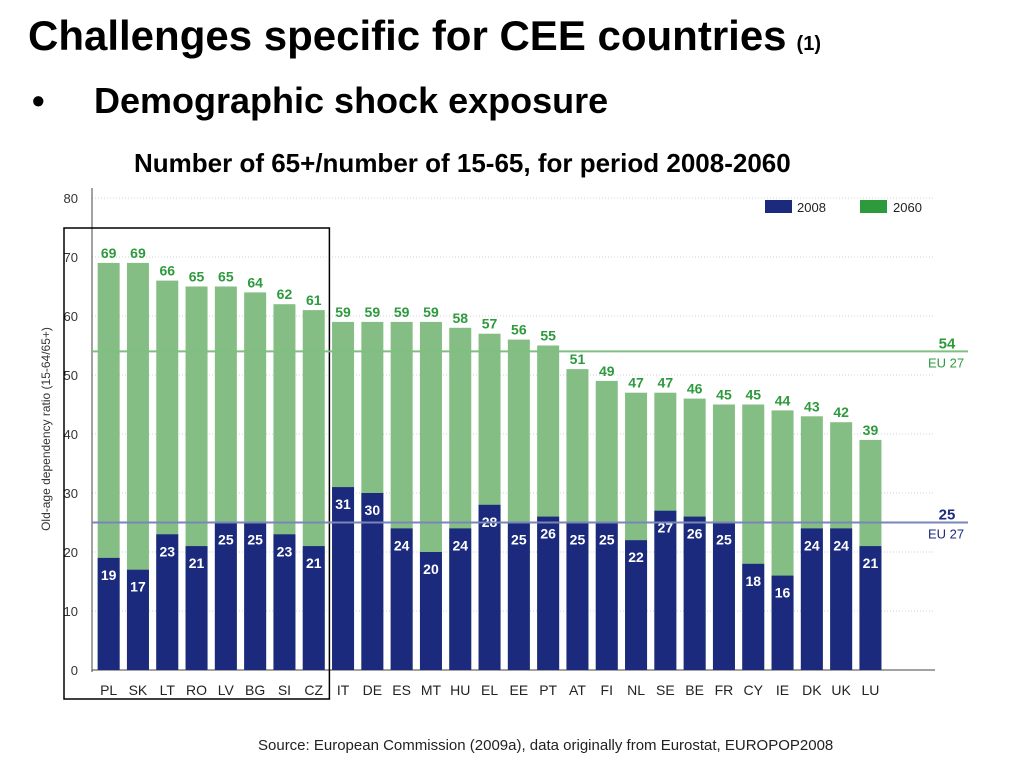 Image resolution: width=1024 pixels, height=768 pixels. I want to click on y-tick-label: 40, so click(71, 434).